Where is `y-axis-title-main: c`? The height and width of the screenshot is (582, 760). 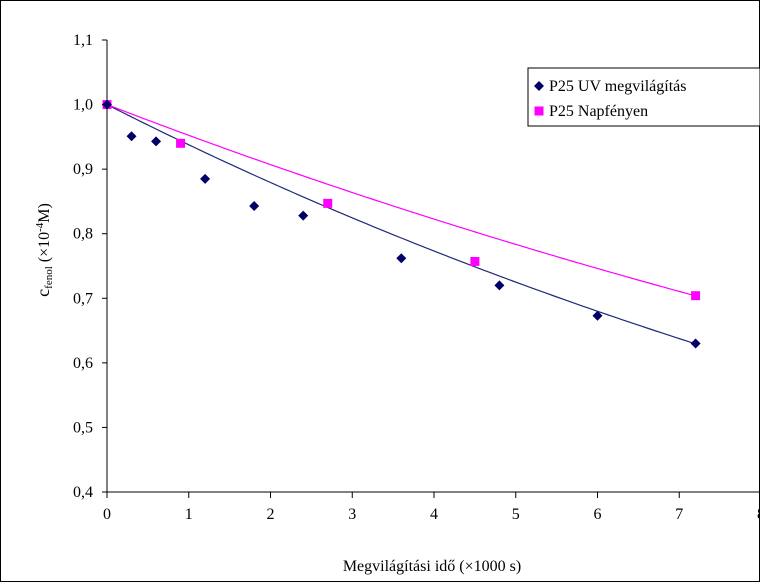
y-axis-title-main: c is located at coordinates (43, 293).